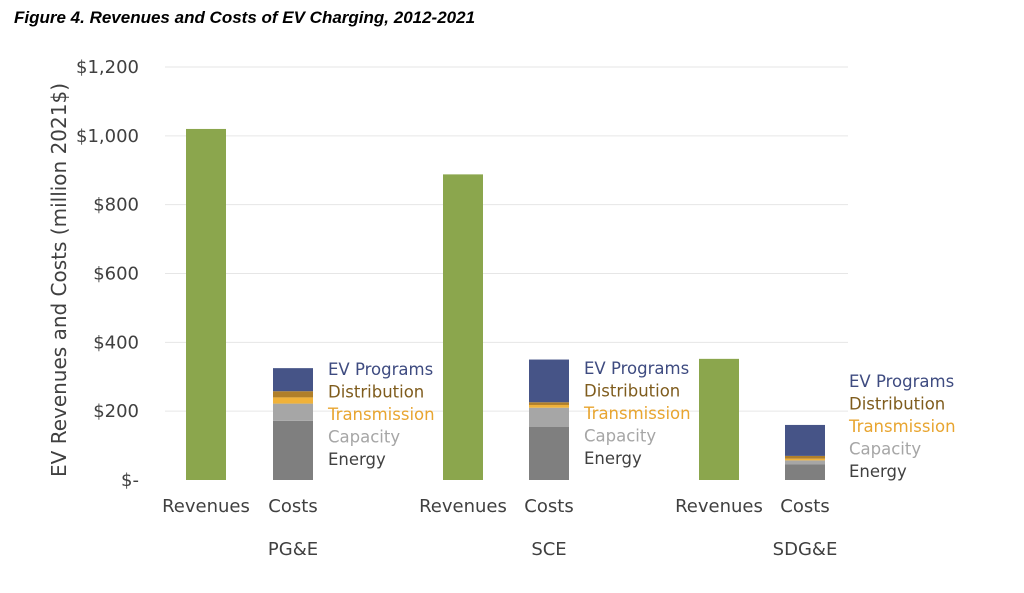  What do you see at coordinates (805, 549) in the screenshot?
I see `group-label: SDG&E` at bounding box center [805, 549].